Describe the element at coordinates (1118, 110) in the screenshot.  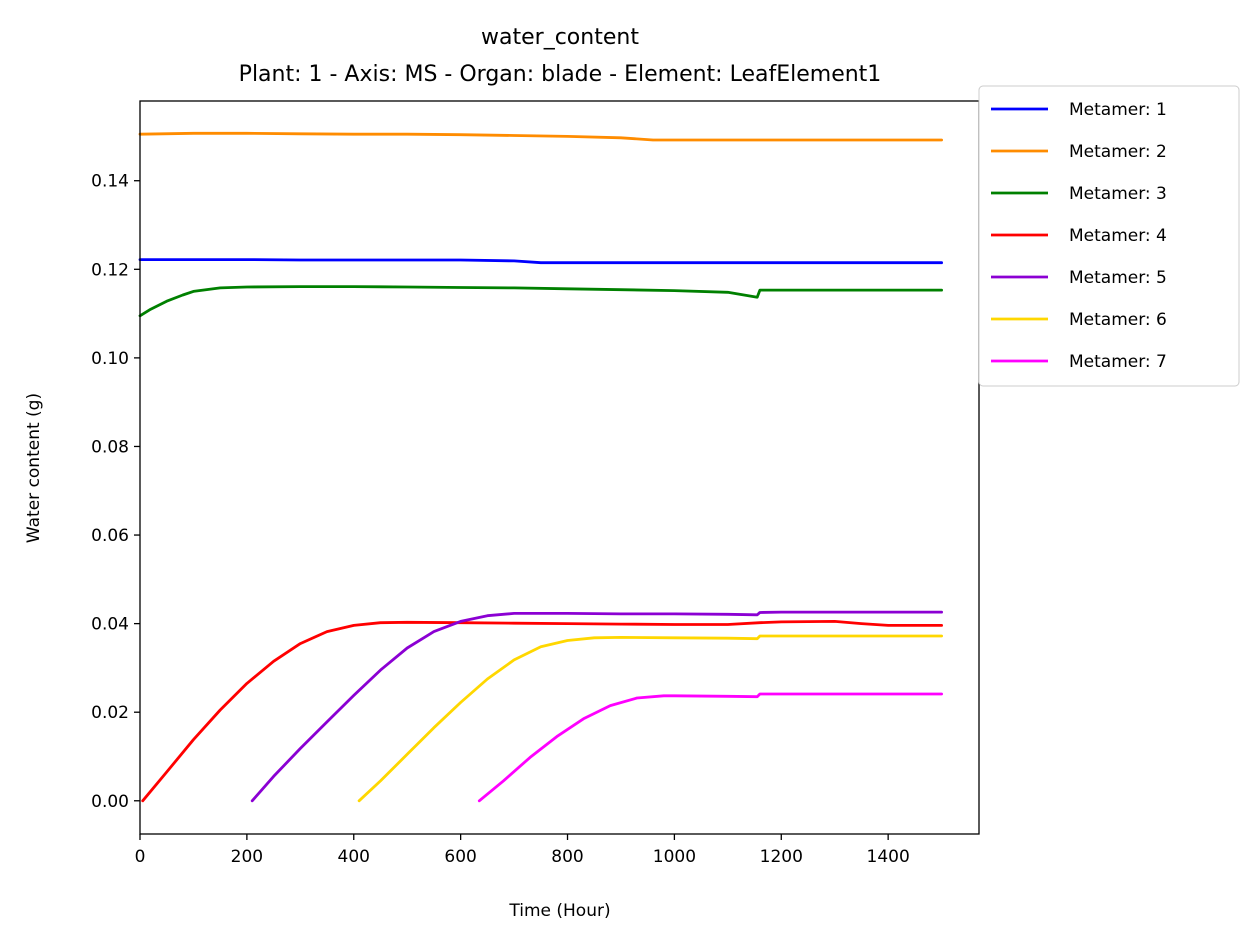
I see `legend-label-1: Metamer: 1` at that location.